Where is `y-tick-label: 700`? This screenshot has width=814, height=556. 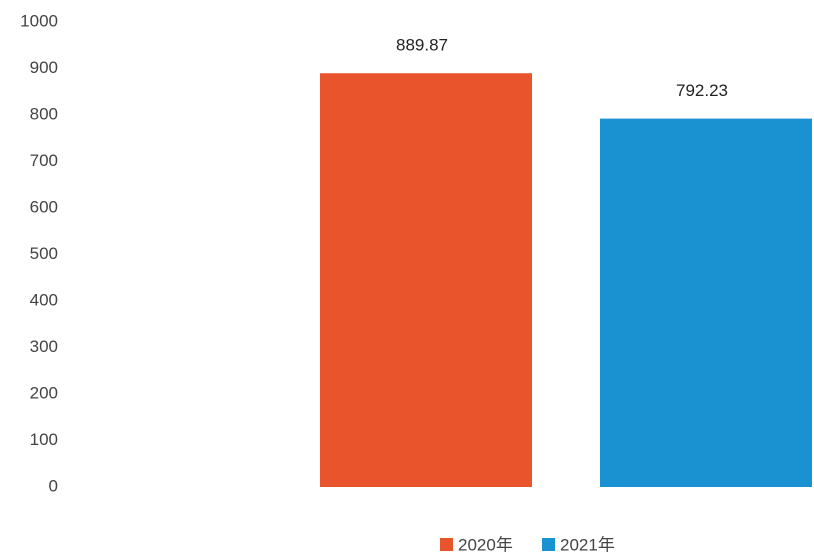
y-tick-label: 700 is located at coordinates (44, 160).